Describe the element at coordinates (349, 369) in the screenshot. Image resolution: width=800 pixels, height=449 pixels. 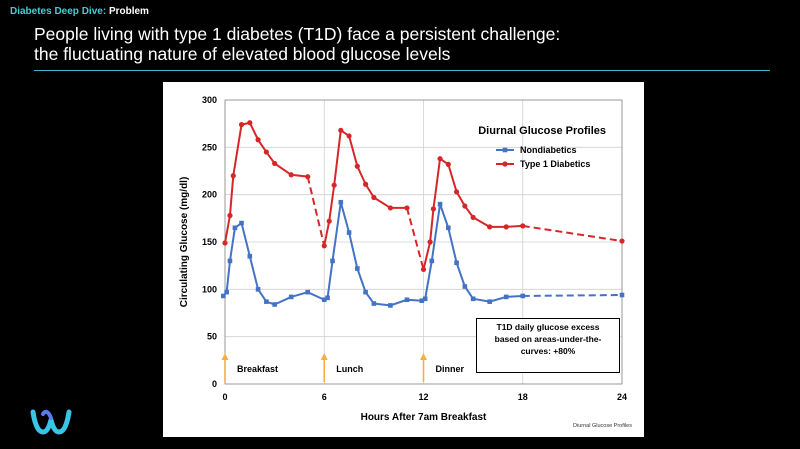
I see `meal-label: Lunch` at that location.